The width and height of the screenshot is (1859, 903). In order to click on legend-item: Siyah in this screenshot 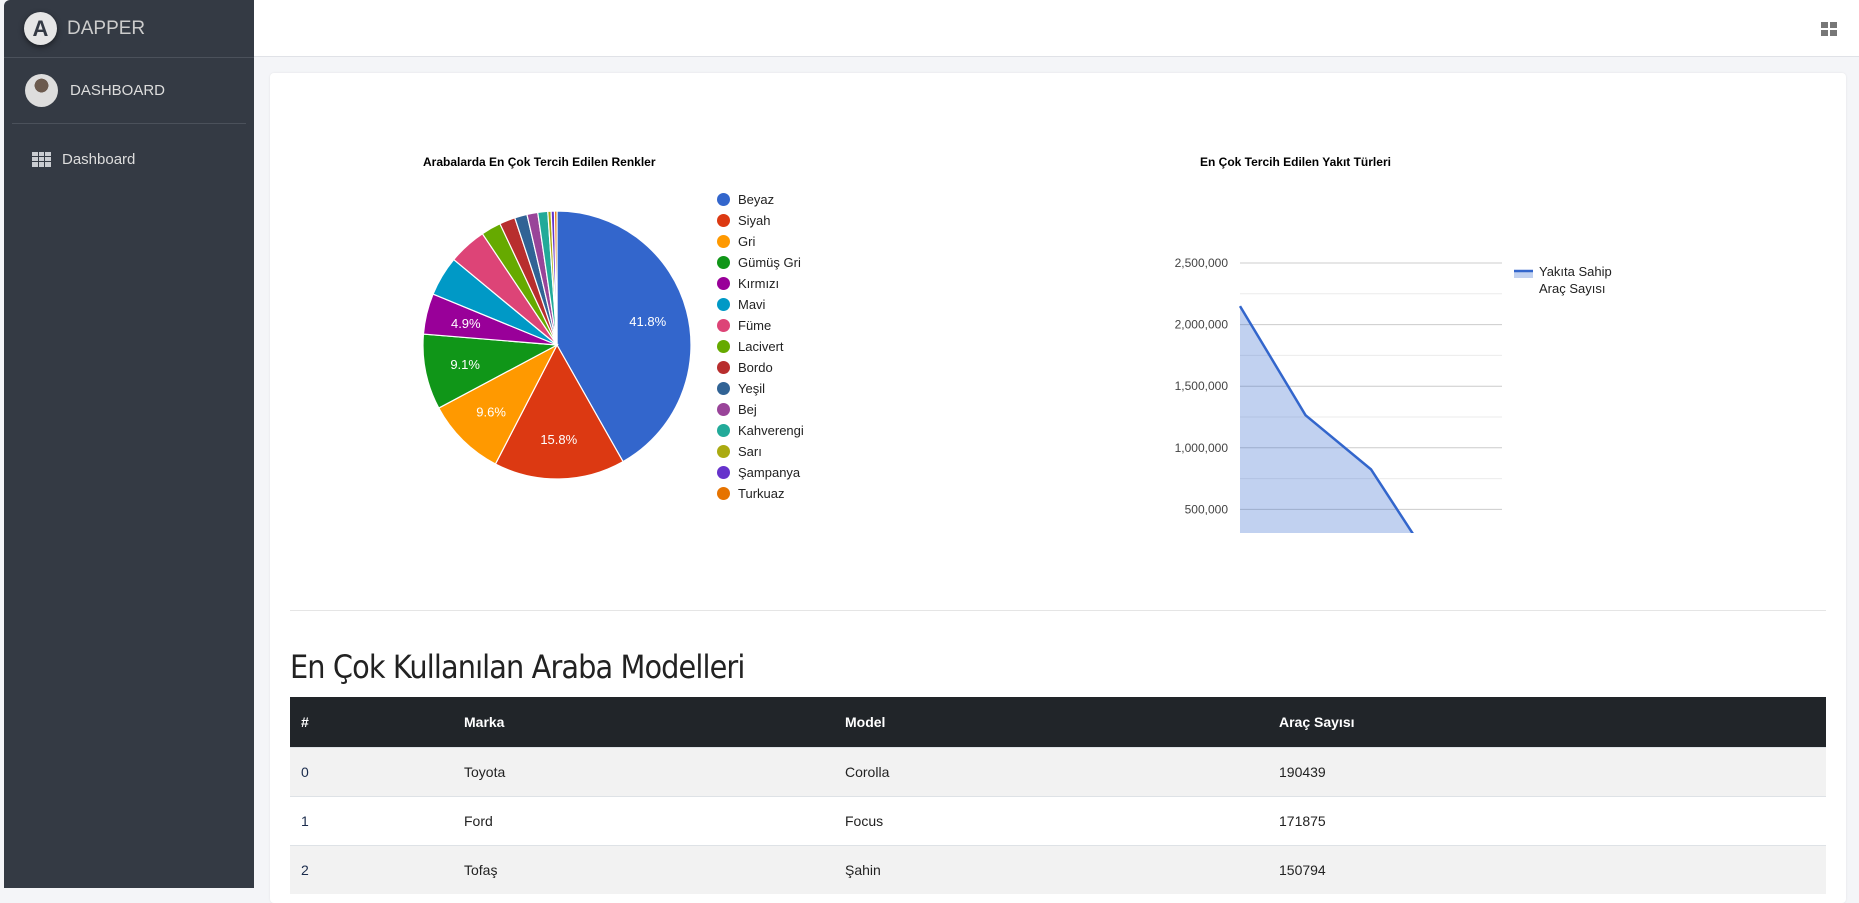, I will do `click(760, 220)`.